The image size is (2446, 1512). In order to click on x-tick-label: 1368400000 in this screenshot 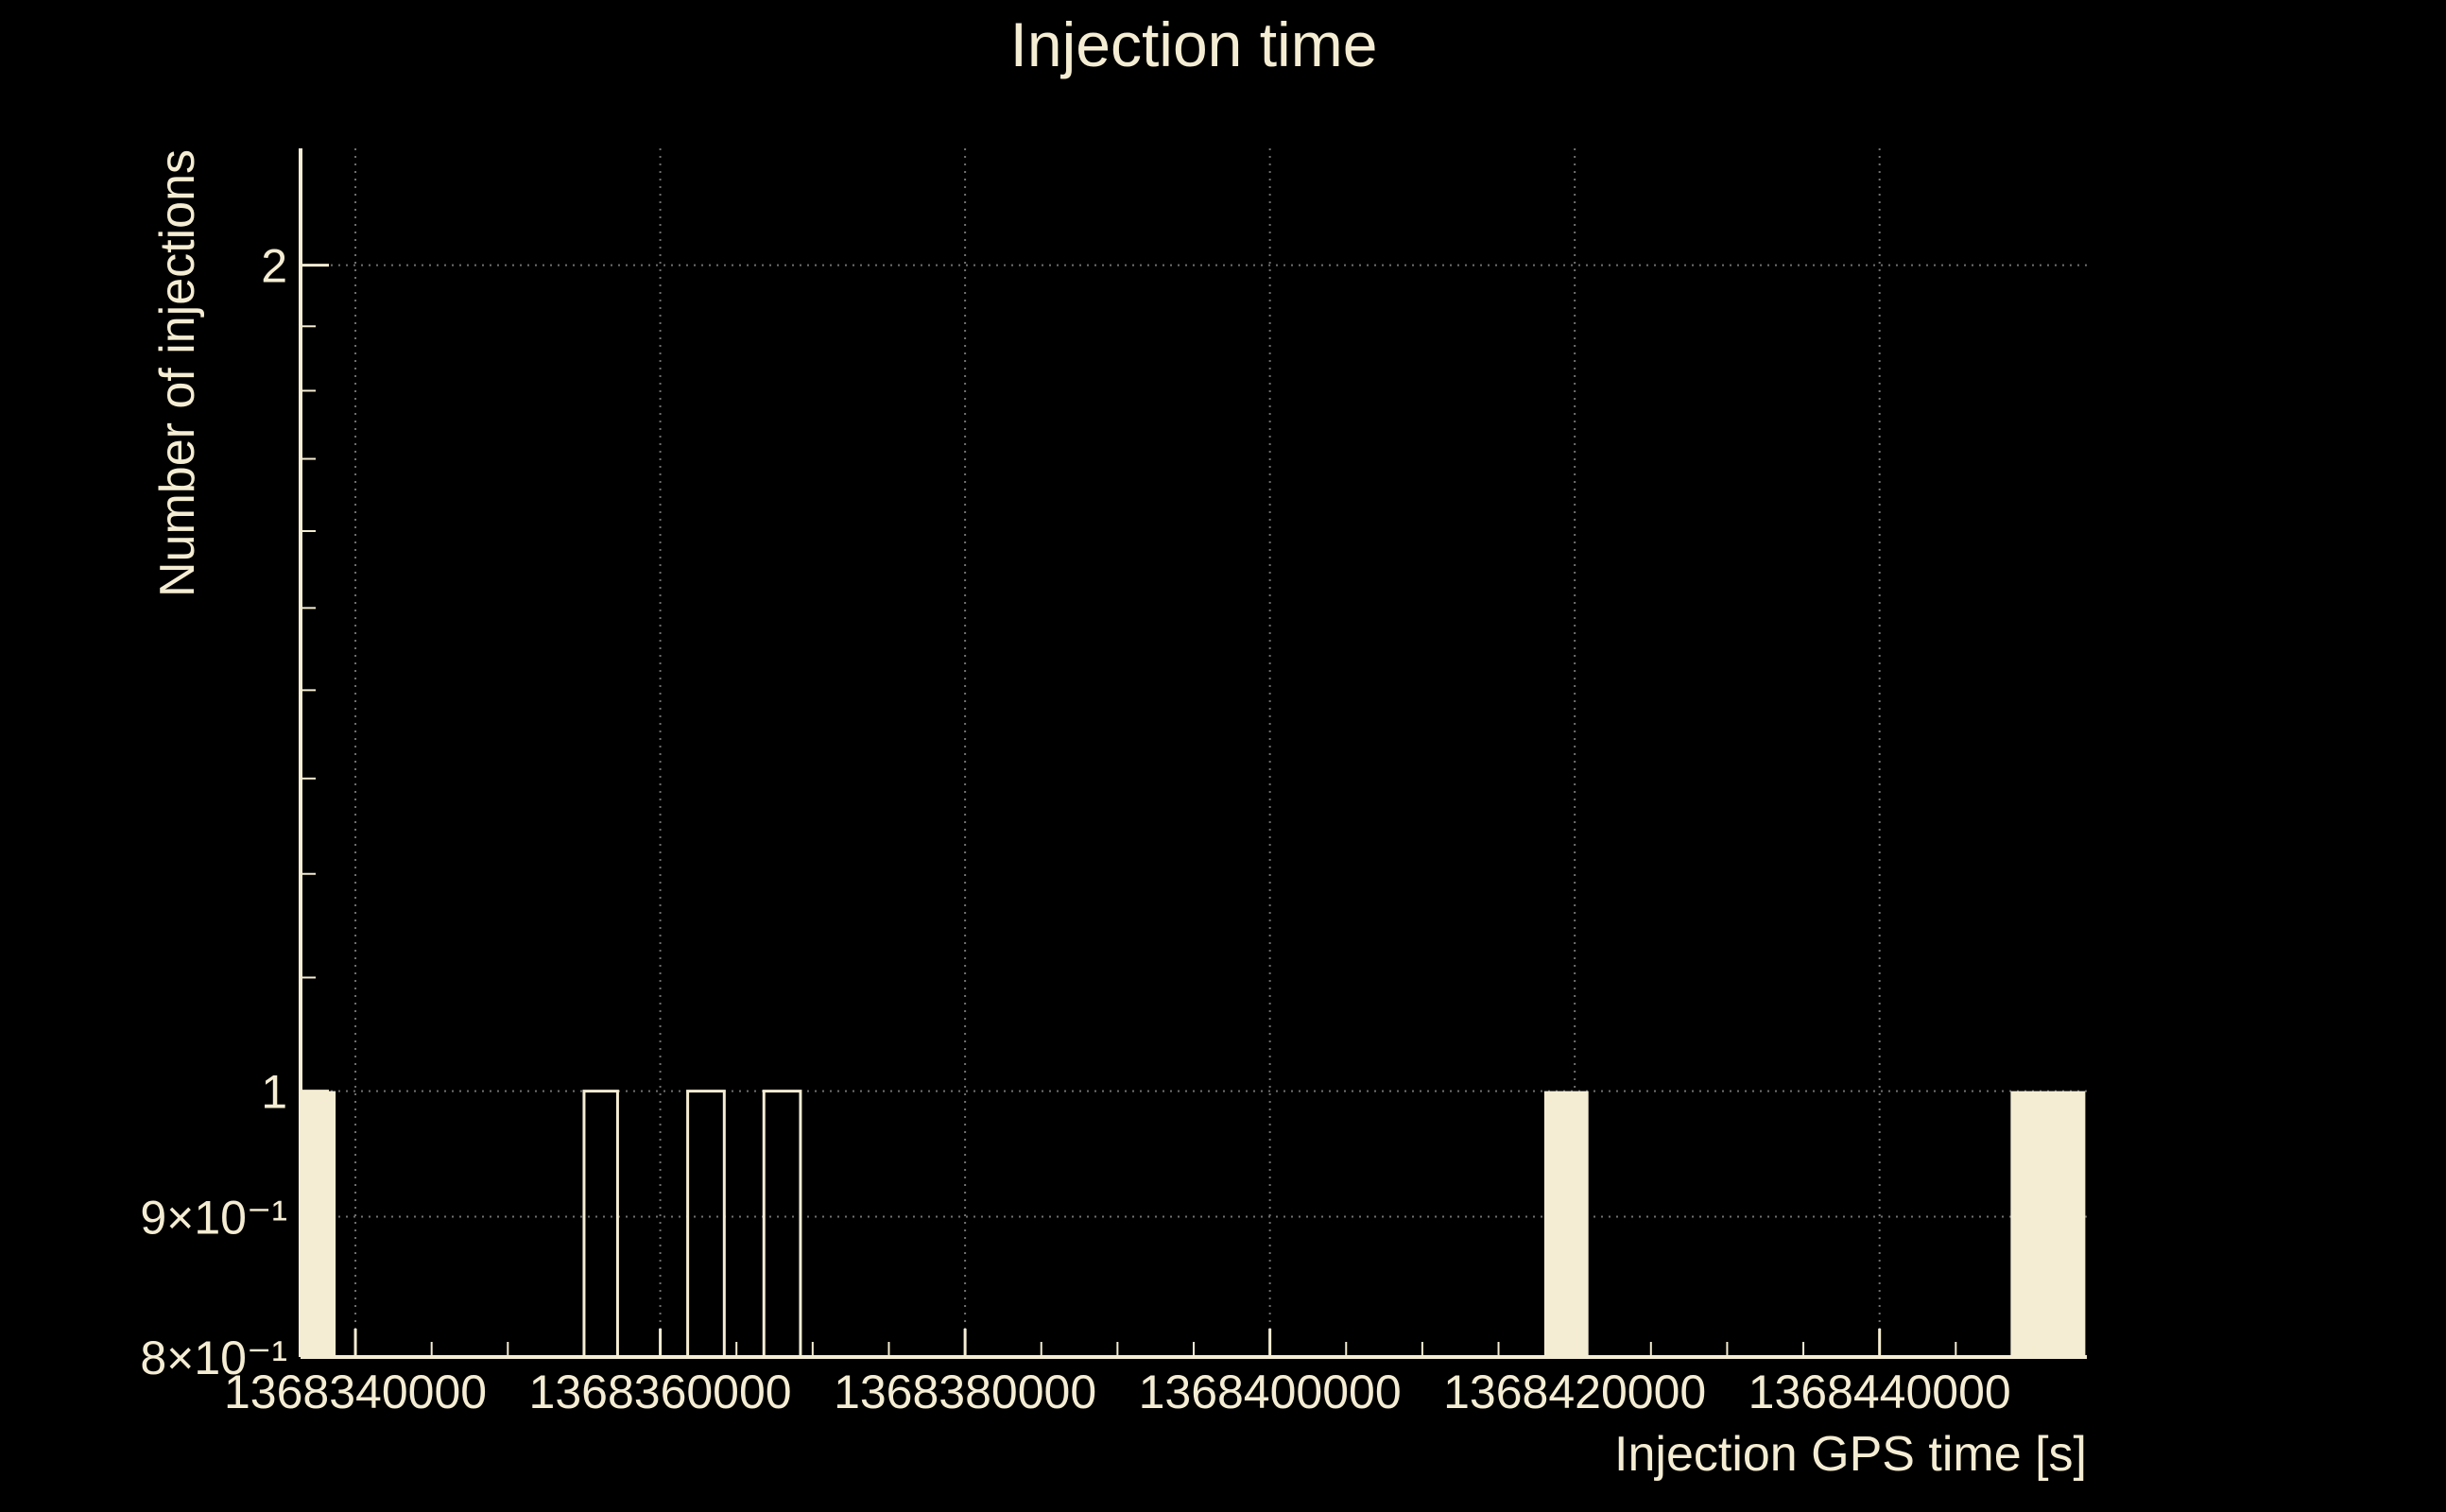, I will do `click(1270, 1392)`.